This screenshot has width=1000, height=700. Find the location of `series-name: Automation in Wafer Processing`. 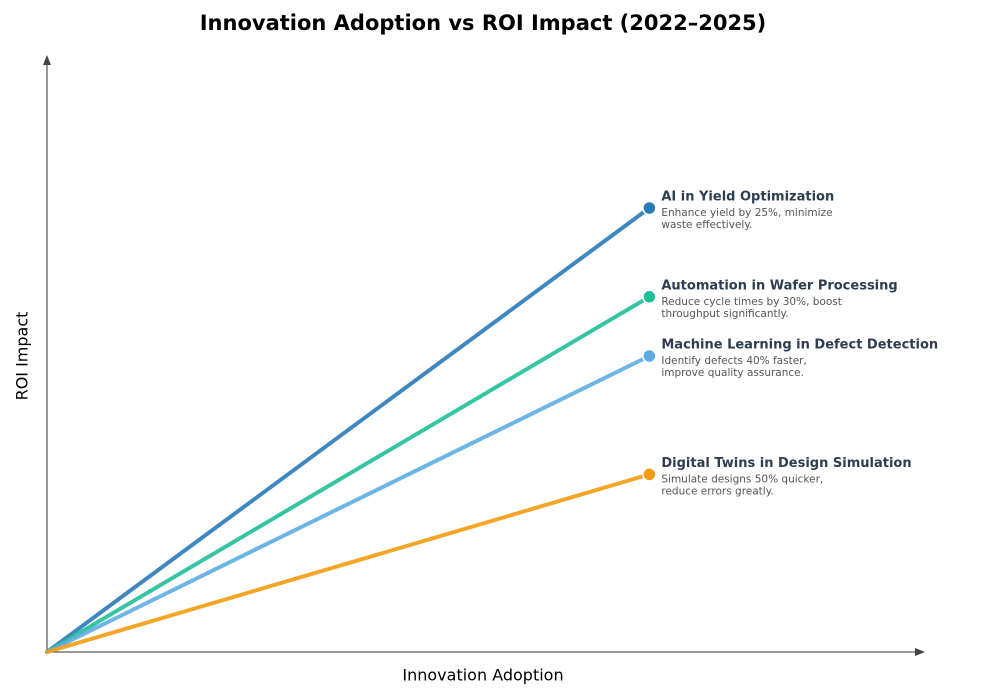

series-name: Automation in Wafer Processing is located at coordinates (779, 285).